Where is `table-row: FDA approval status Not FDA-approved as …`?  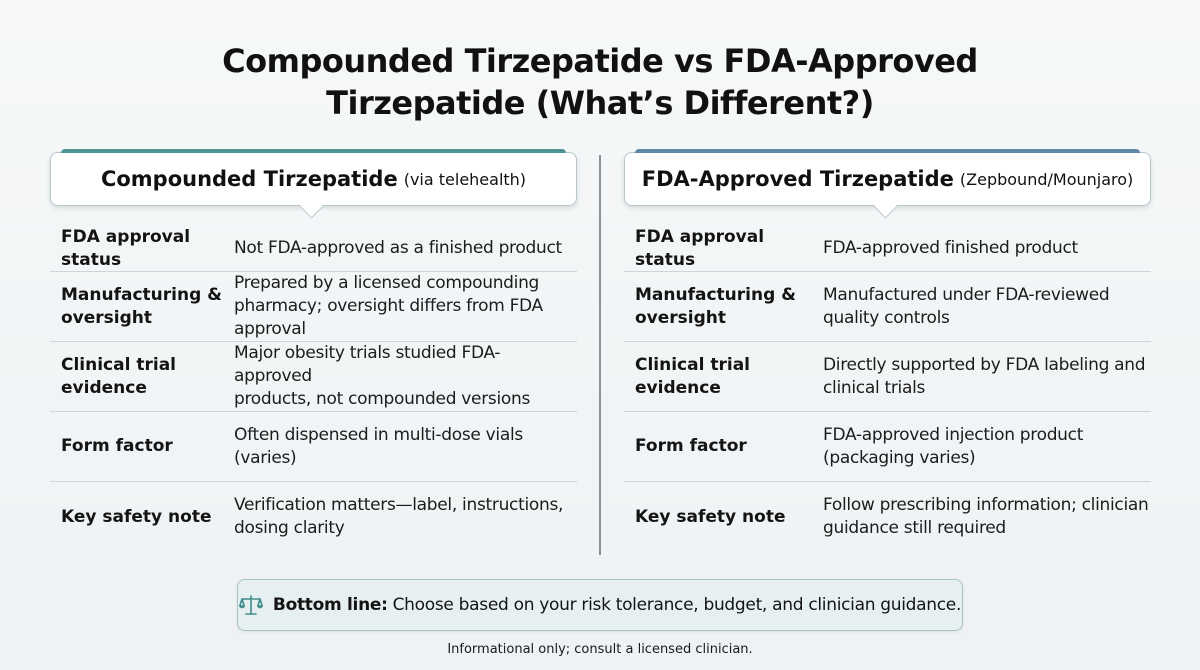 table-row: FDA approval status Not FDA-approved as … is located at coordinates (313, 249).